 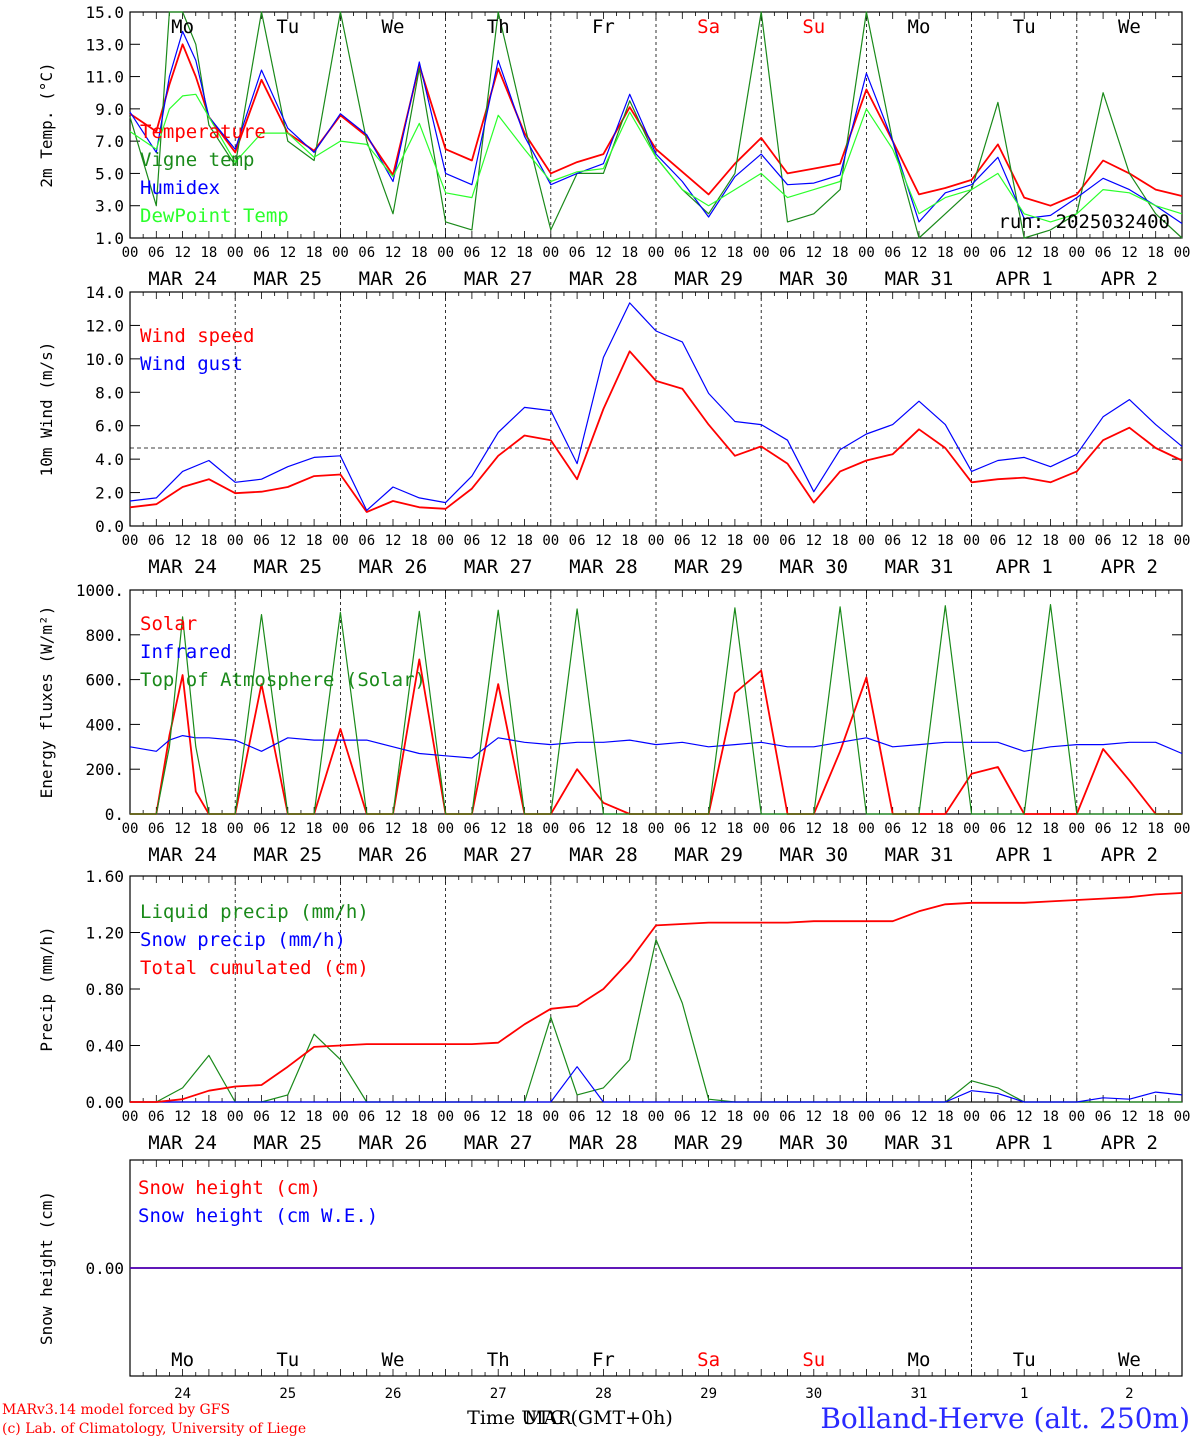 I want to click on date-label: MAR 26, so click(x=393, y=1143).